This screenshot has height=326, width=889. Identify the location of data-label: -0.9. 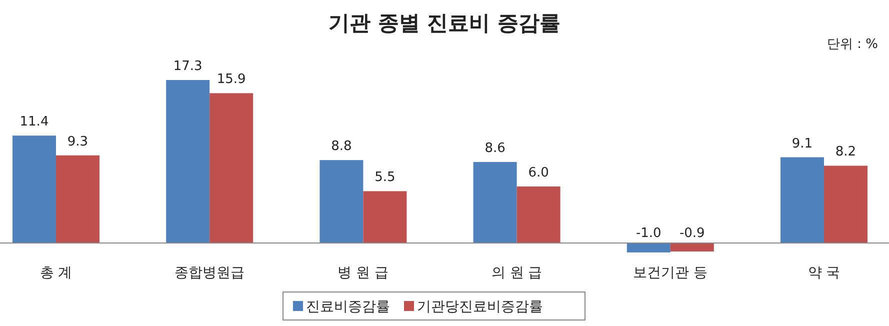
(692, 233).